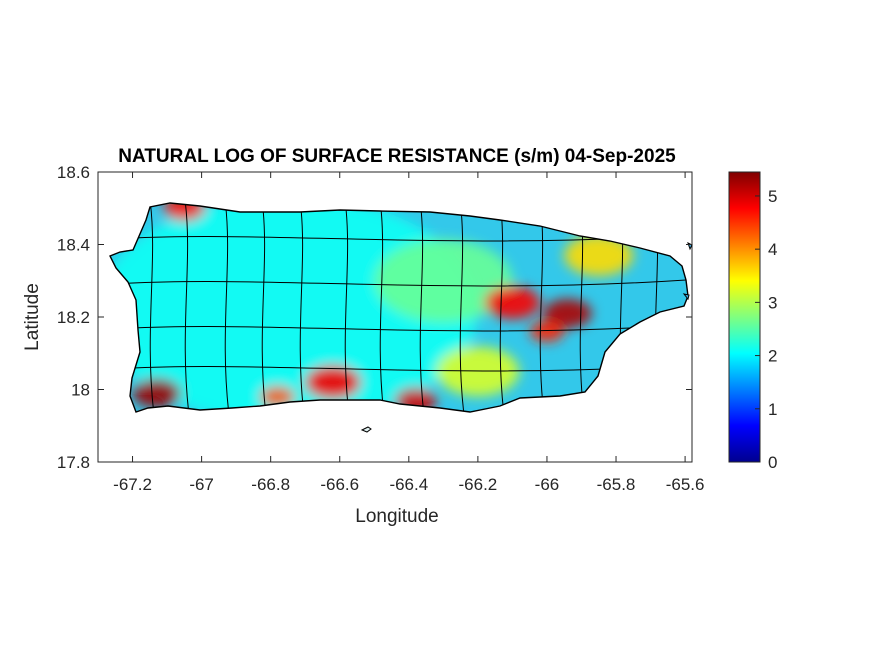 This screenshot has height=656, width=875. Describe the element at coordinates (32, 317) in the screenshot. I see `y-axis-label: Latitude` at that location.